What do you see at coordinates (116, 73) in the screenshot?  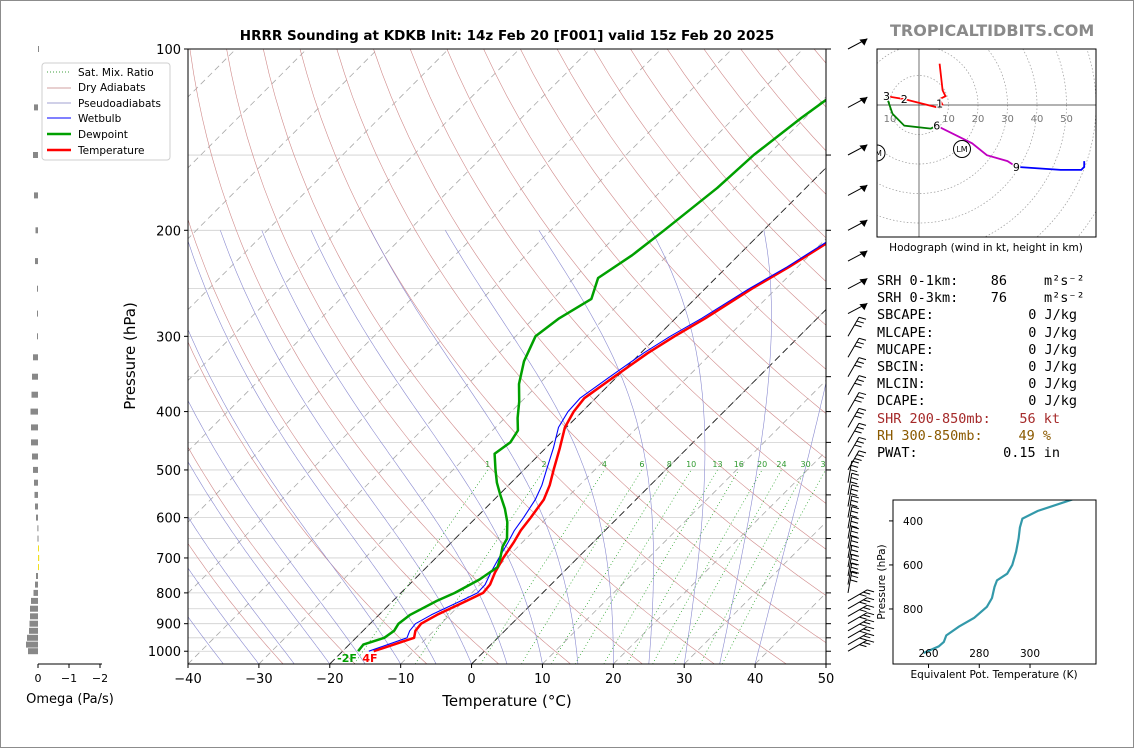 I see `legend-sat-mix-ratio: Sat. Mix. Ratio` at bounding box center [116, 73].